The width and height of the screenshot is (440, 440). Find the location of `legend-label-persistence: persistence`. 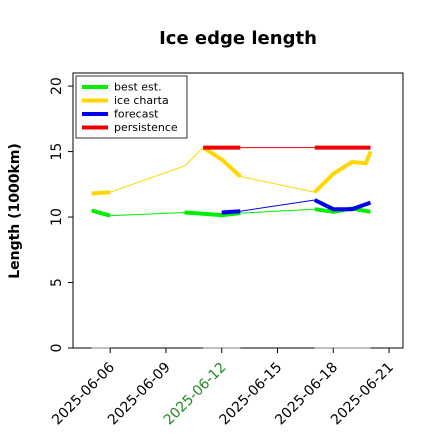

legend-label-persistence: persistence is located at coordinates (146, 127).